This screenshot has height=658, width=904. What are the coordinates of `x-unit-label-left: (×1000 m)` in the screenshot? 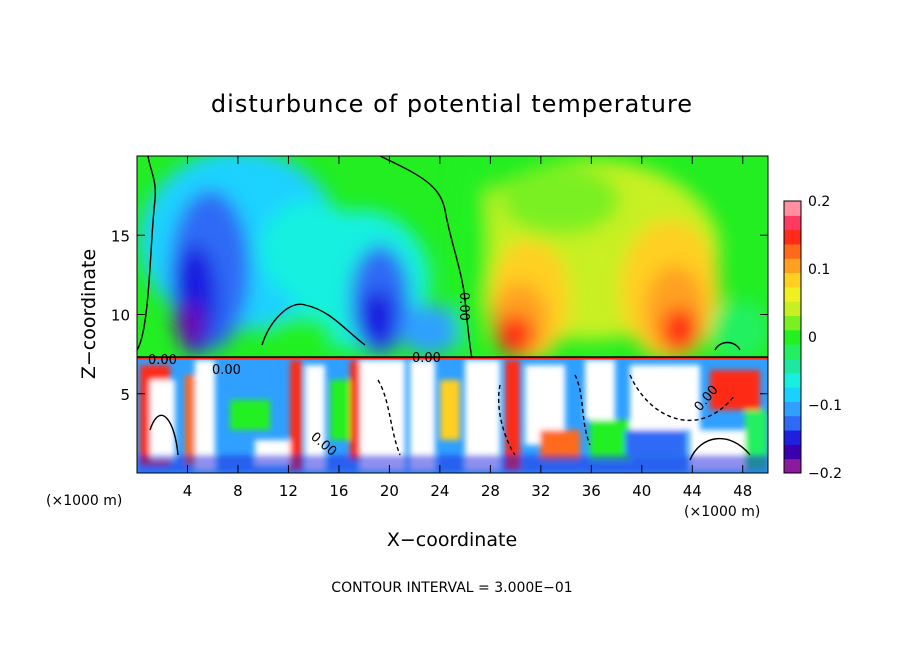 It's located at (84, 501).